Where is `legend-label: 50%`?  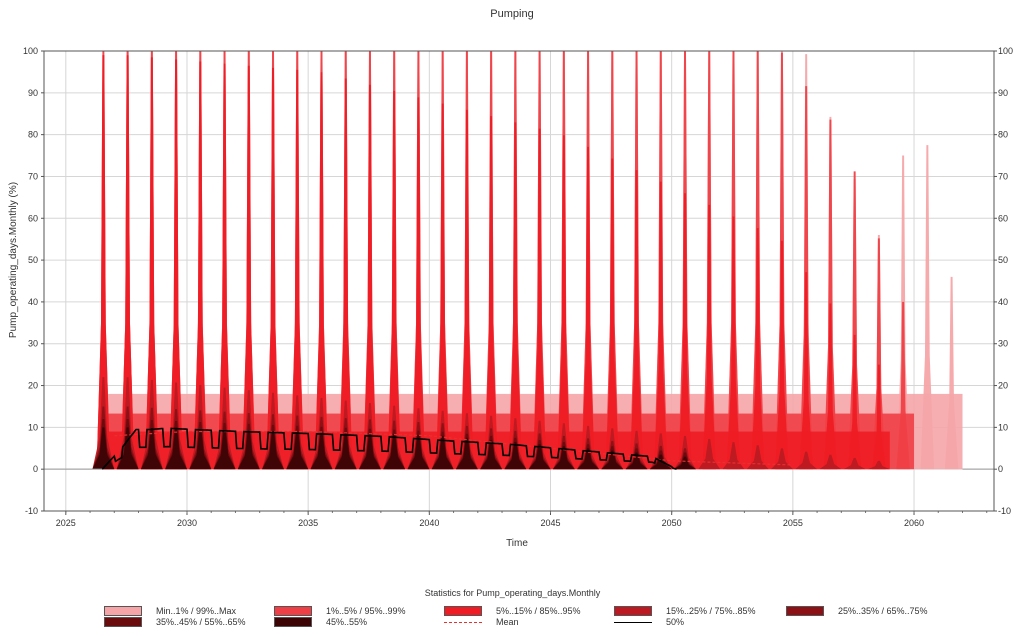 legend-label: 50% is located at coordinates (675, 622).